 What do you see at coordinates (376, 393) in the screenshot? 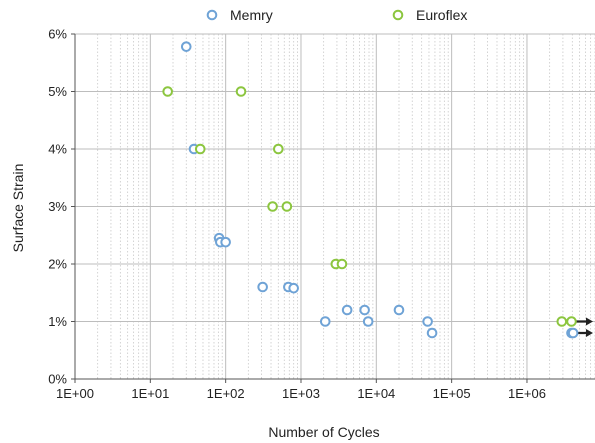
I see `x-tick-label: 1E+04` at bounding box center [376, 393].